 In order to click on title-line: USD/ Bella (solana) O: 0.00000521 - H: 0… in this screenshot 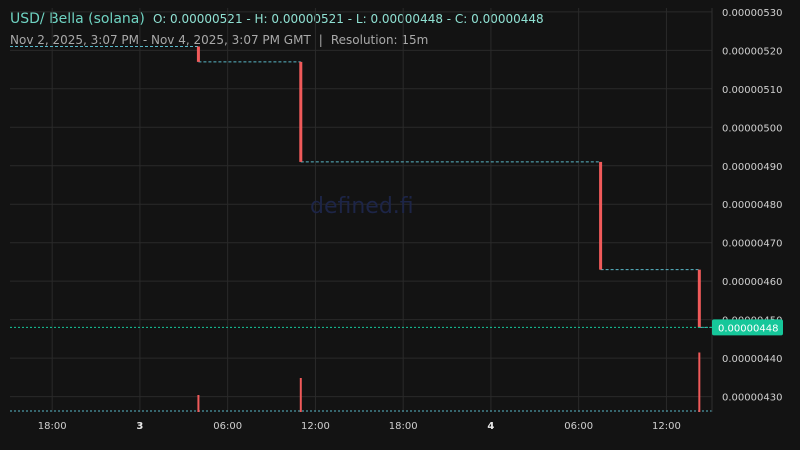, I will do `click(277, 19)`.